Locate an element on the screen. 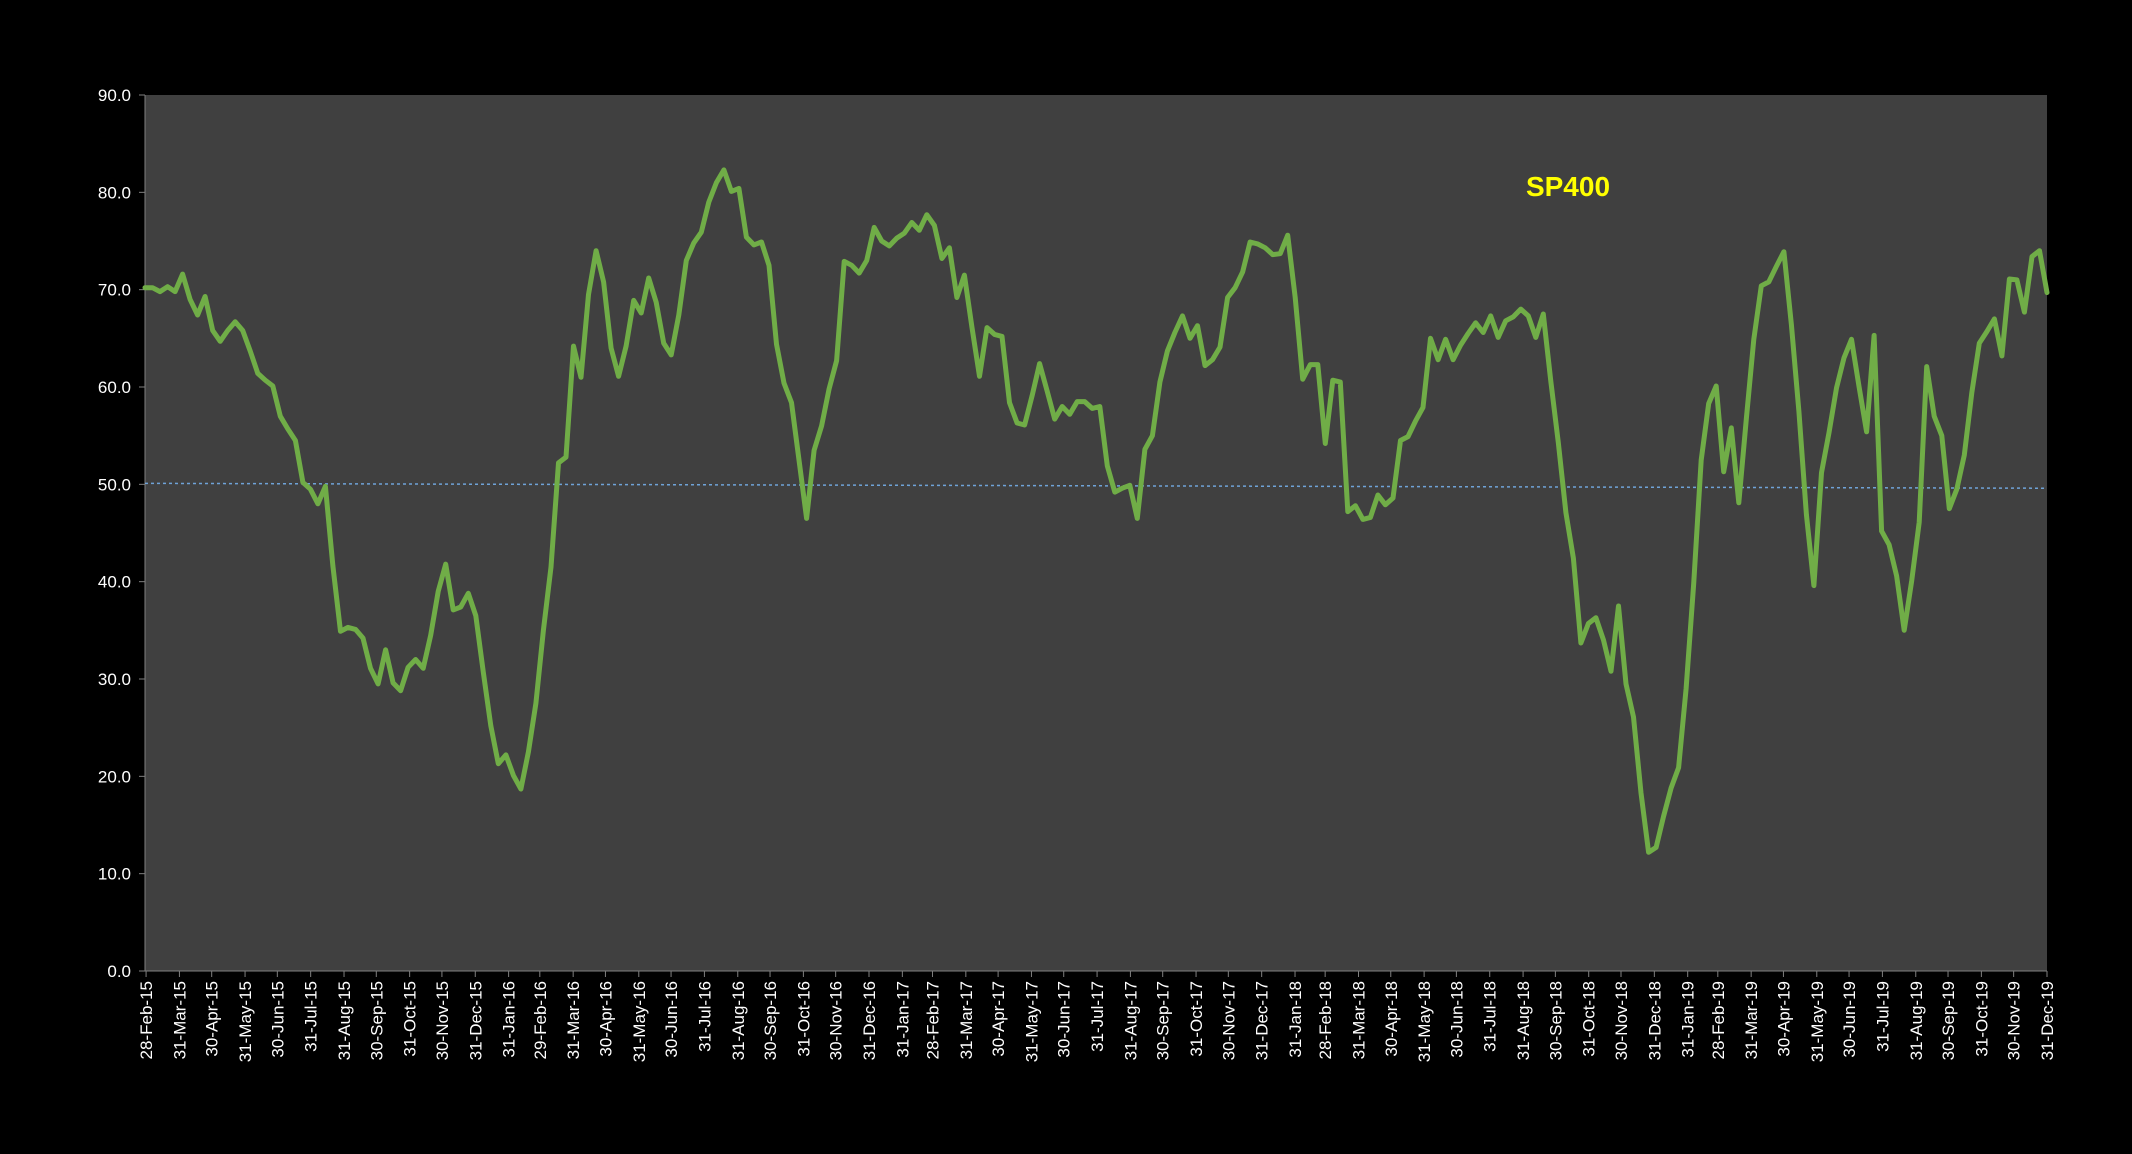 The width and height of the screenshot is (2132, 1154). y-tick-label: 50.0 is located at coordinates (114, 484).